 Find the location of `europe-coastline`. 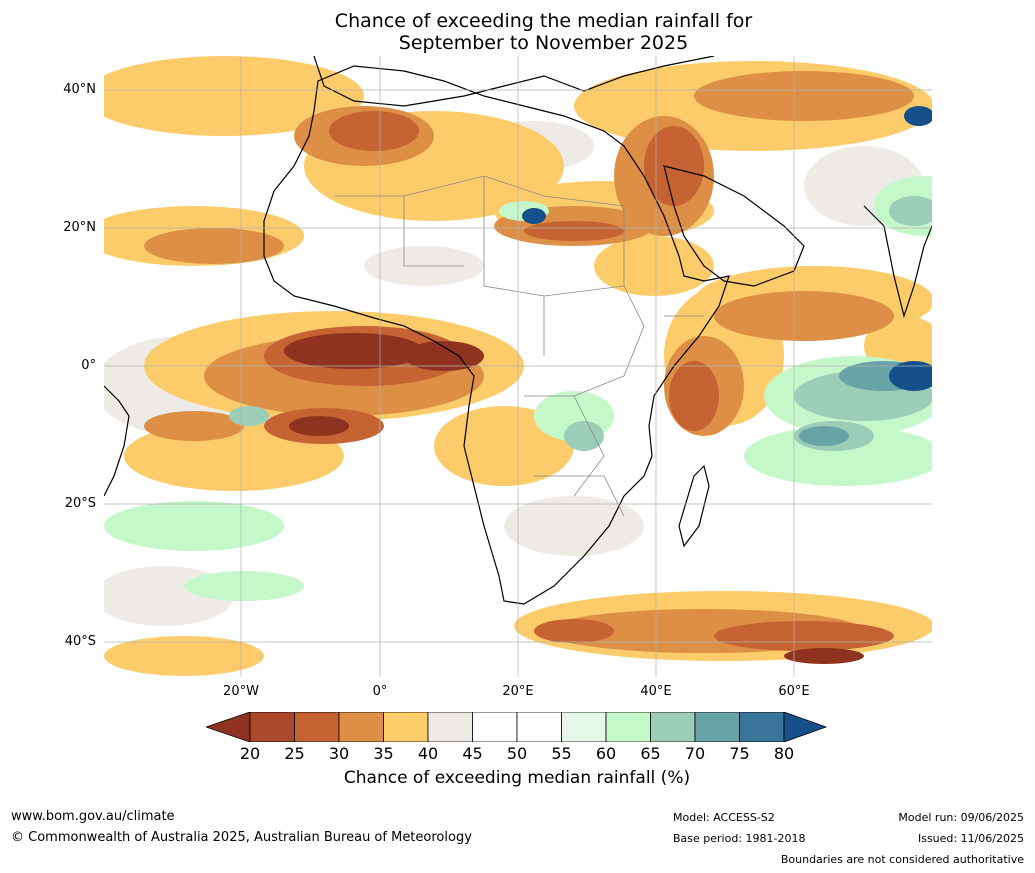

europe-coastline is located at coordinates (514, 81).